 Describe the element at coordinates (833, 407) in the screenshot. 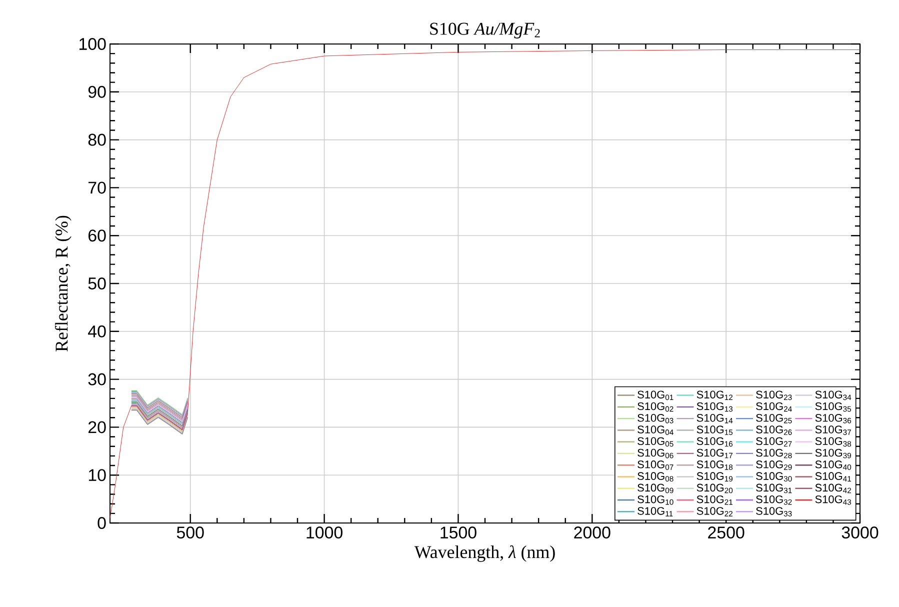

I see `legend-label: S10G$_{35}$` at that location.